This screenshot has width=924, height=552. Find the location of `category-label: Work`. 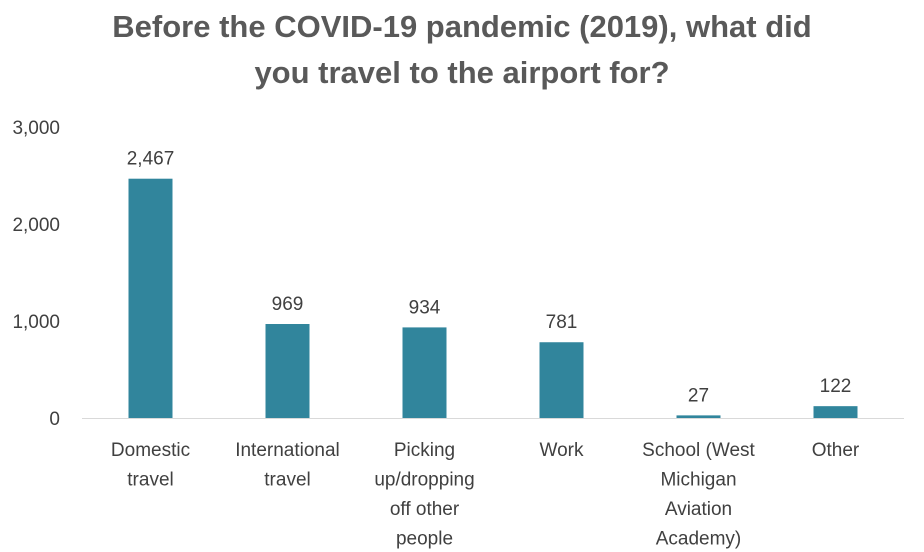

category-label: Work is located at coordinates (562, 450).